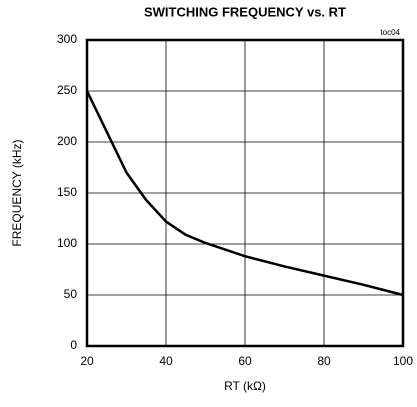  I want to click on x-axis-label: RT (kΩ), so click(245, 386).